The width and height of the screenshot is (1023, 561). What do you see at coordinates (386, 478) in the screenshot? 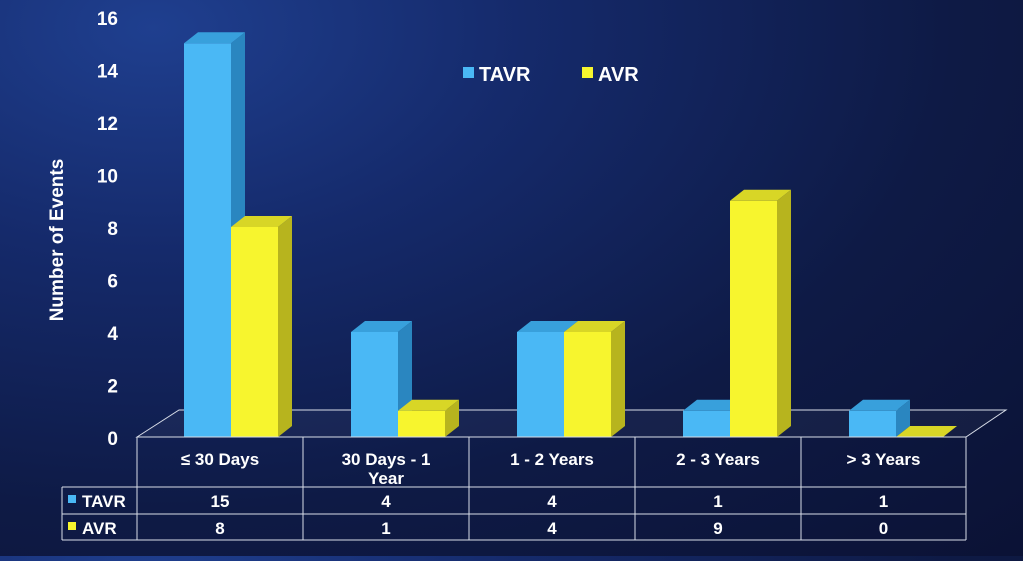
I see `x-category-label: Year` at bounding box center [386, 478].